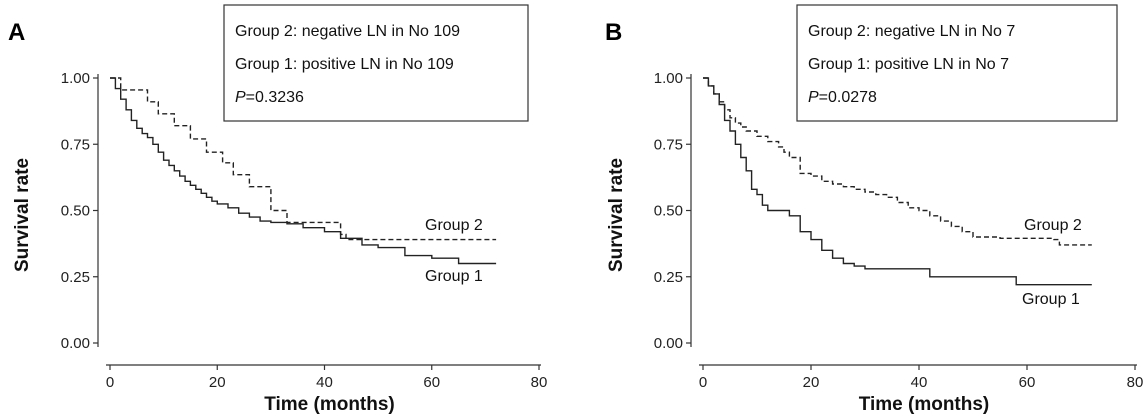 The width and height of the screenshot is (1144, 420). What do you see at coordinates (911, 31) in the screenshot?
I see `legend-line: Group 2: negative LN in No 7` at bounding box center [911, 31].